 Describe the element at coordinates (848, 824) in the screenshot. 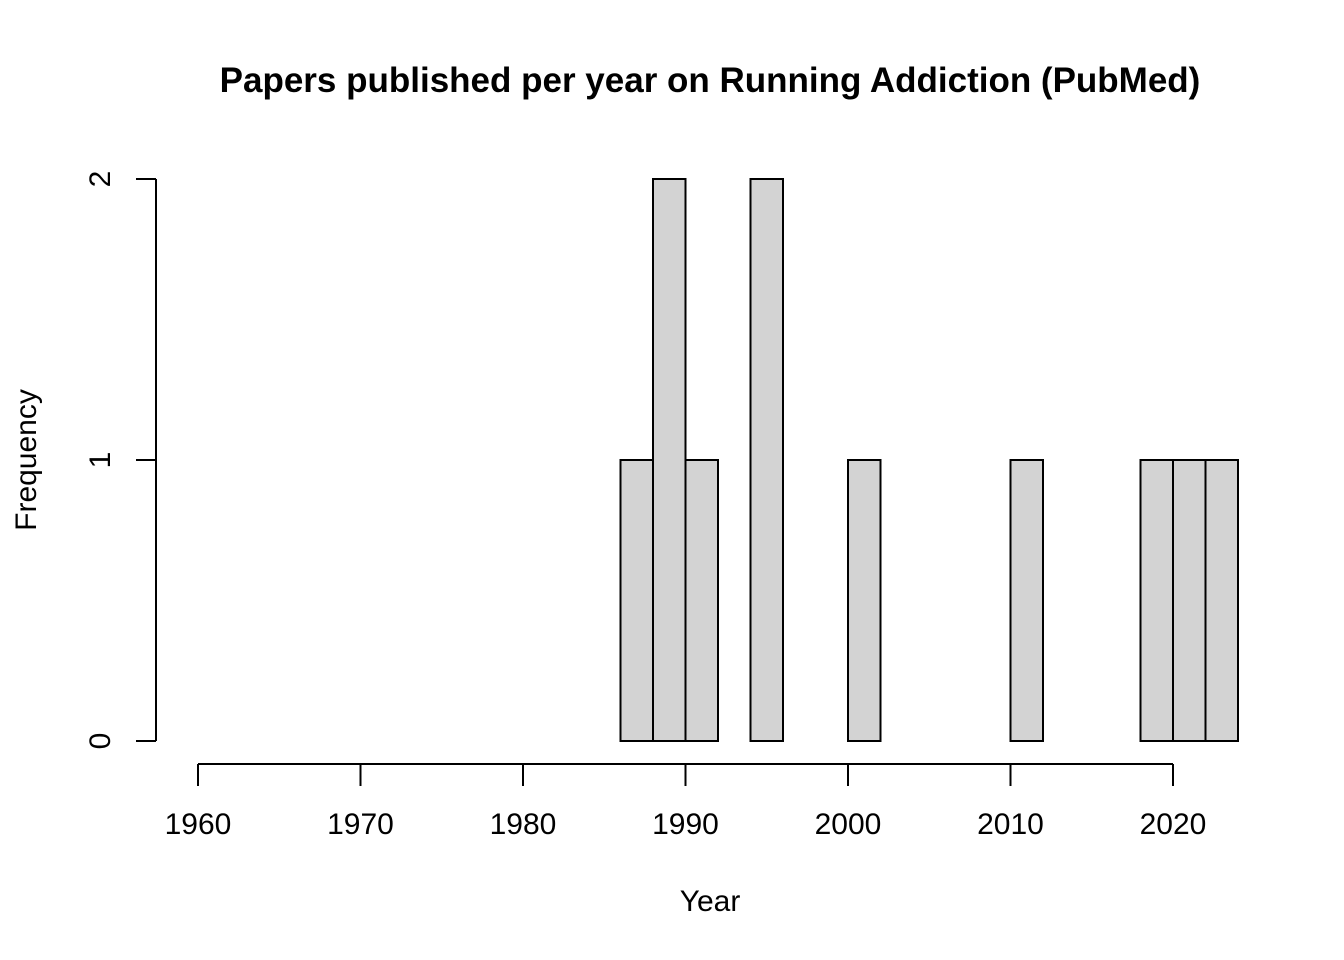

I see `x-tick-label: 2000` at that location.